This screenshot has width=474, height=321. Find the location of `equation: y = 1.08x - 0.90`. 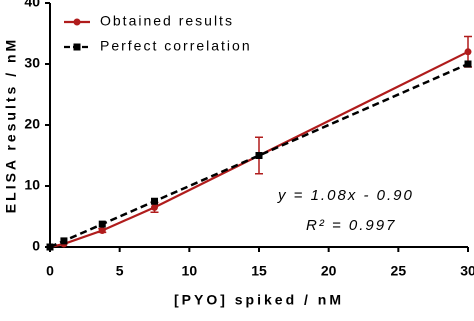

equation: y = 1.08x - 0.90 is located at coordinates (345, 195).